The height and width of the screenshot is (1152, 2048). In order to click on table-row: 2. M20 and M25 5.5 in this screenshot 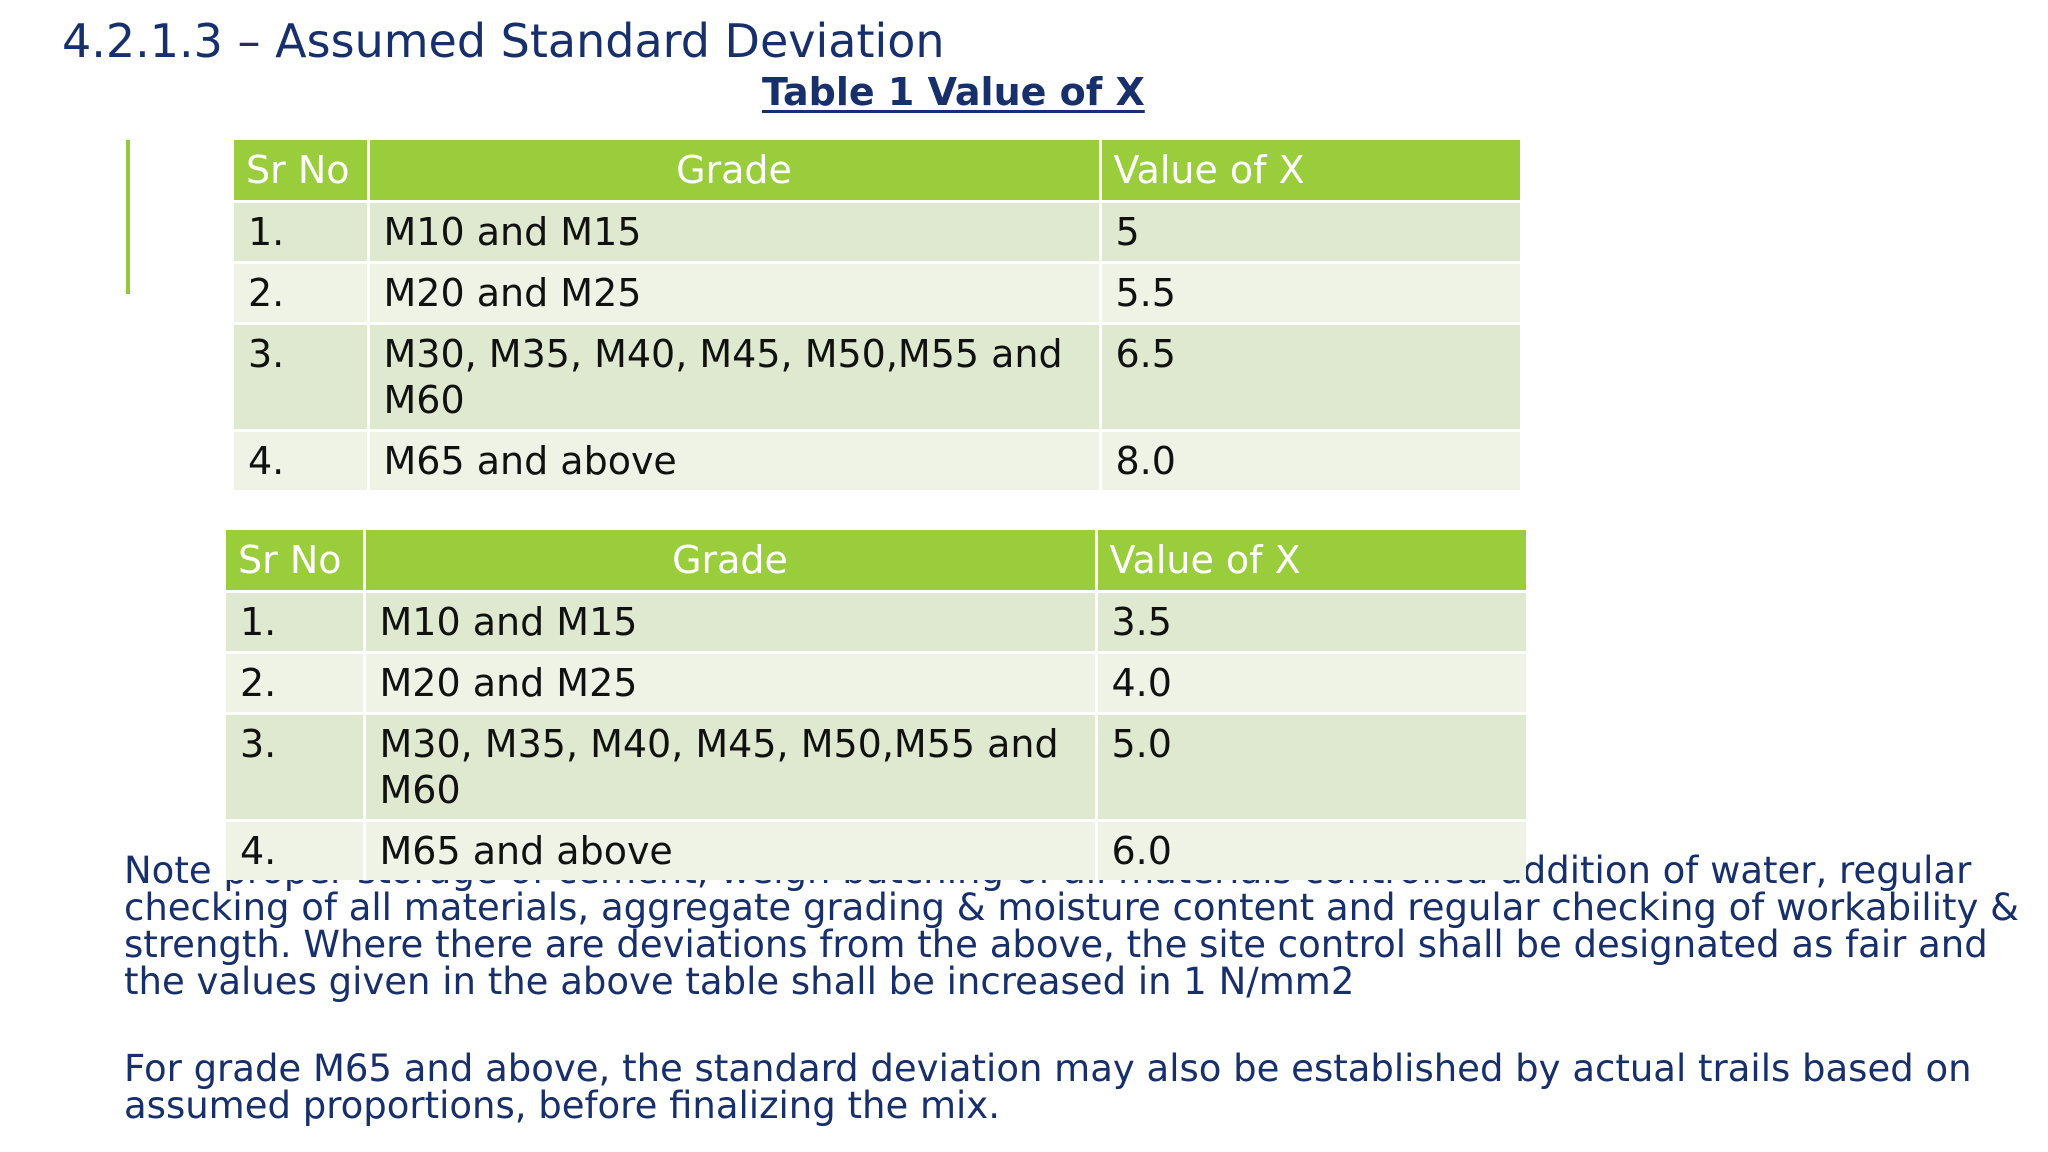, I will do `click(877, 292)`.